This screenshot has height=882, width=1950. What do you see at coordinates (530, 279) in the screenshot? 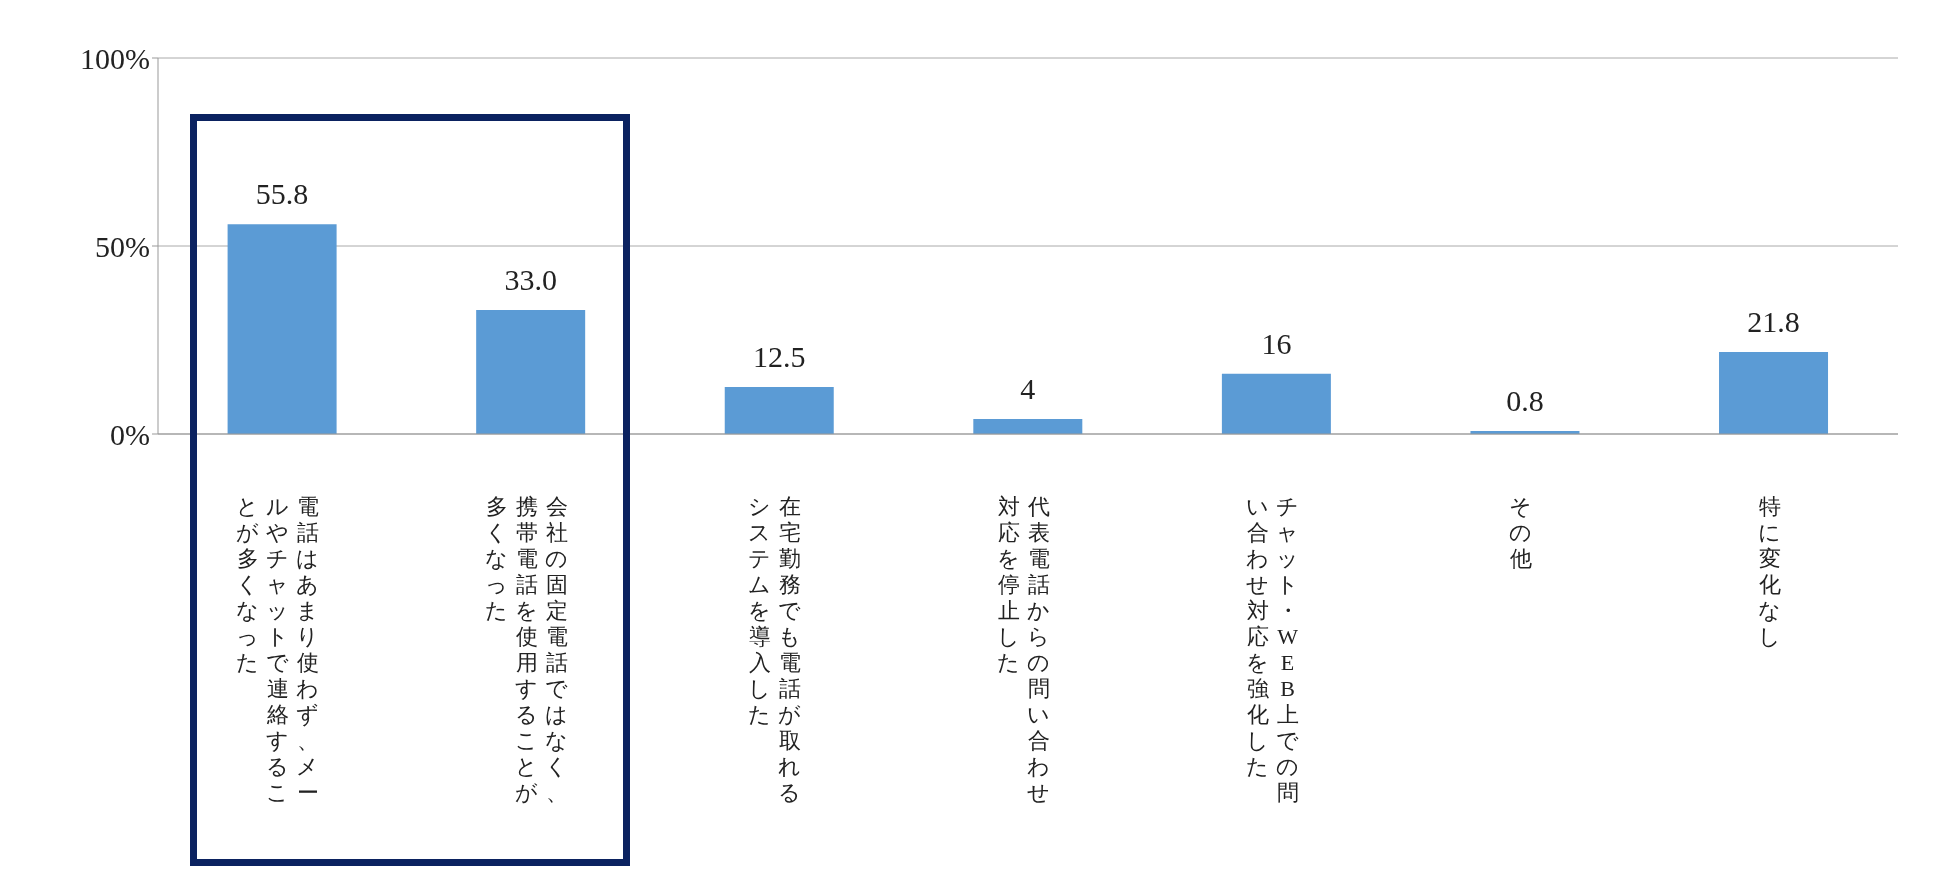
I see `data-label: 33.0` at bounding box center [530, 279].